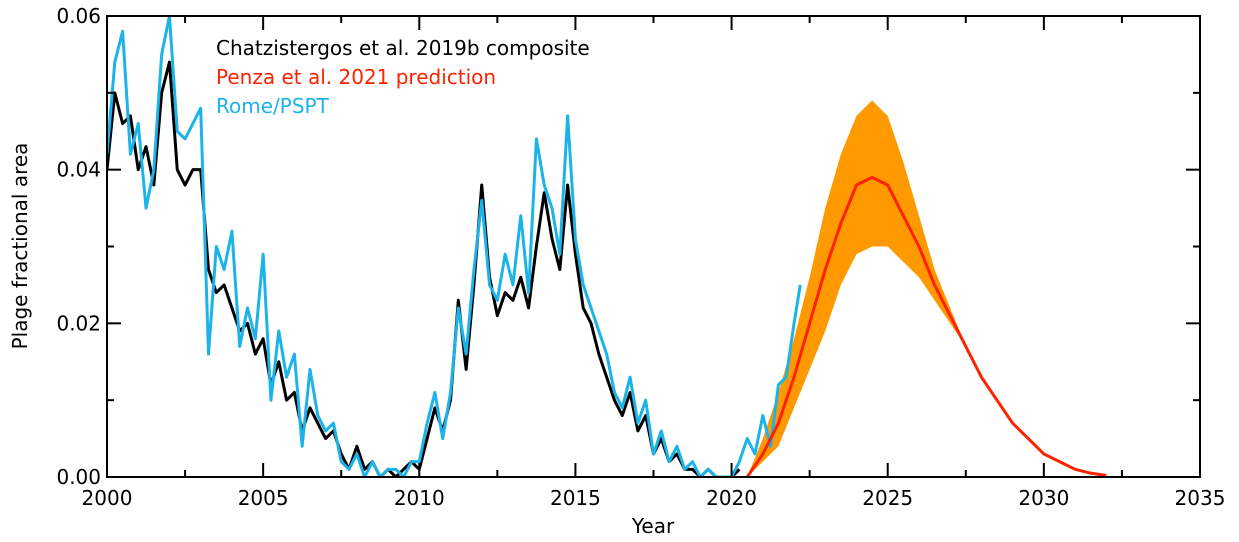  Describe the element at coordinates (78, 170) in the screenshot. I see `y-tick-label: 0.04` at that location.